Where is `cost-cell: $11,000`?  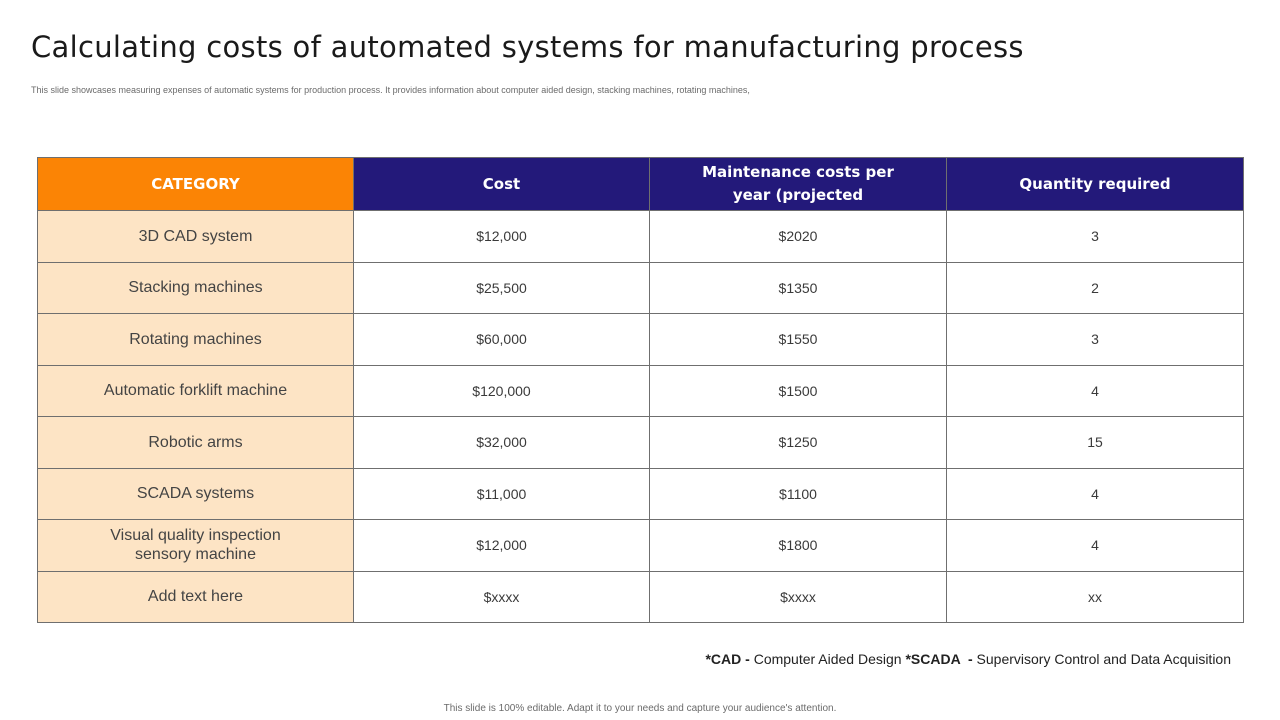 cost-cell: $11,000 is located at coordinates (501, 493).